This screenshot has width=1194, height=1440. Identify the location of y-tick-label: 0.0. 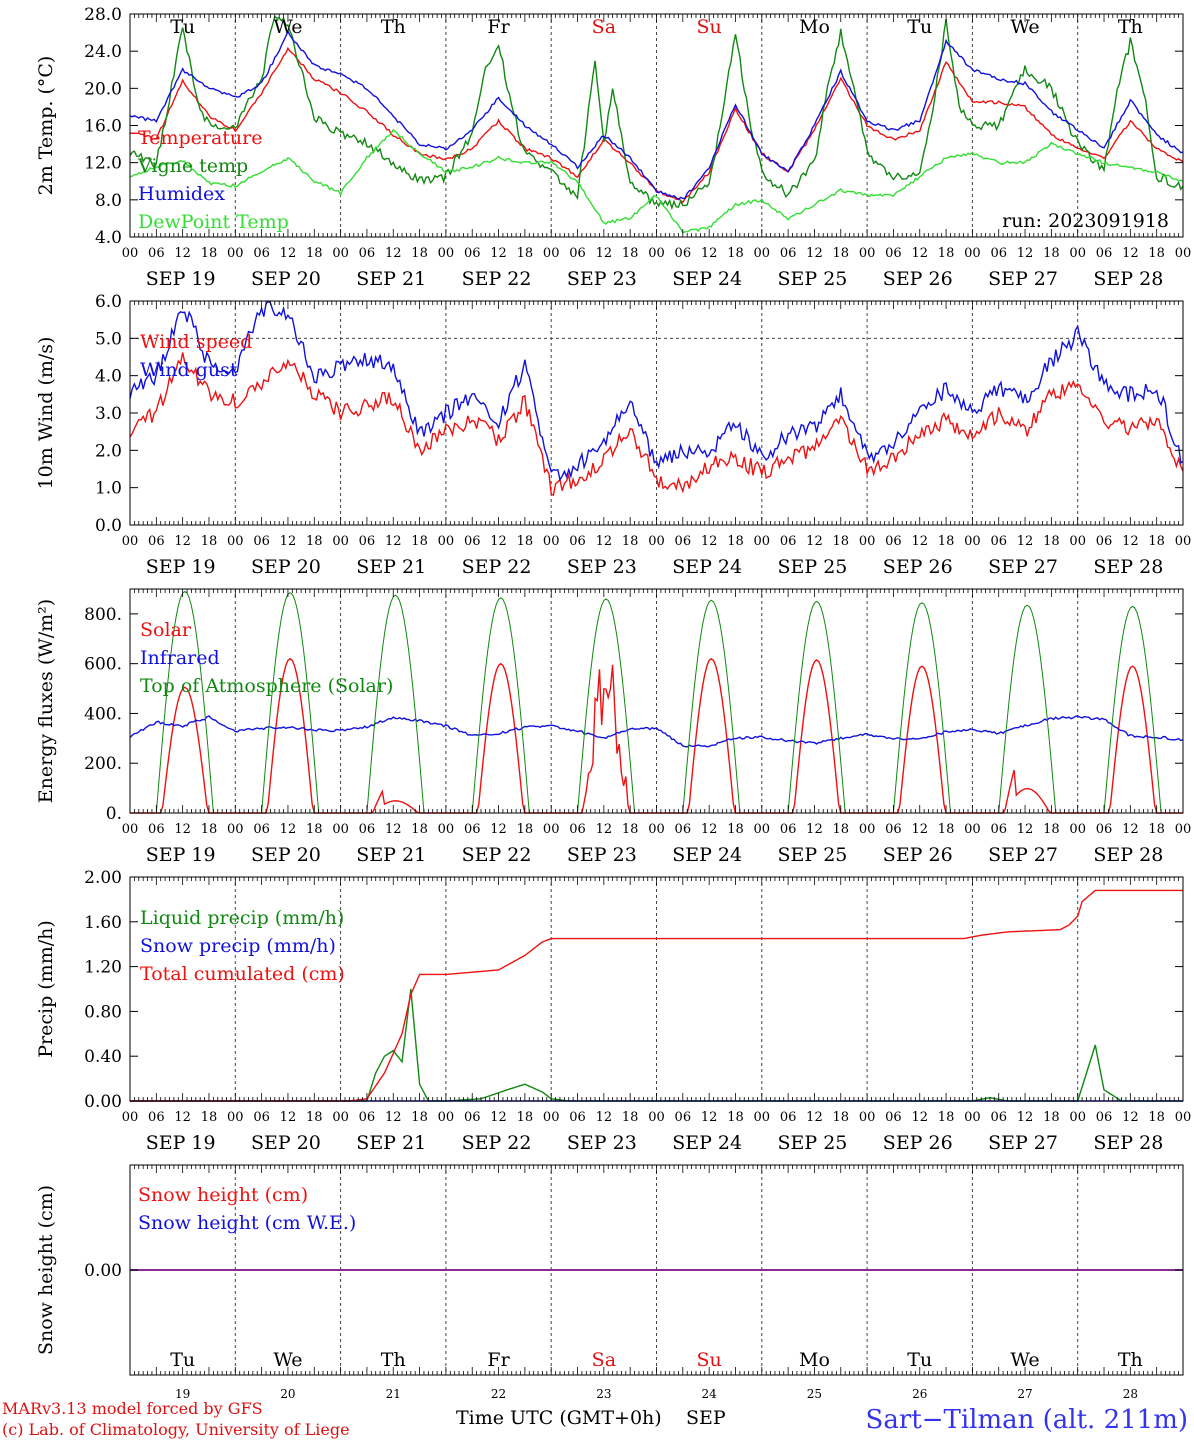
(108, 526).